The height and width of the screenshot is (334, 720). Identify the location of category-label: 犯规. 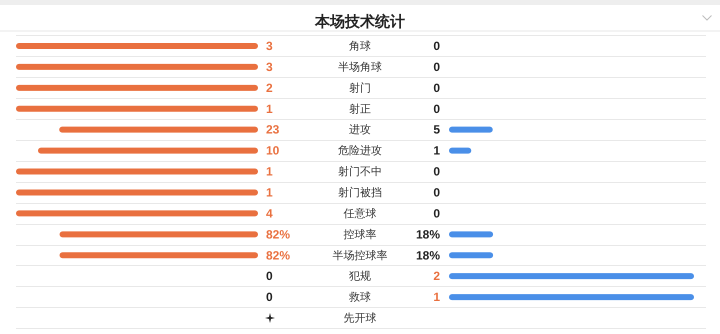
(360, 276).